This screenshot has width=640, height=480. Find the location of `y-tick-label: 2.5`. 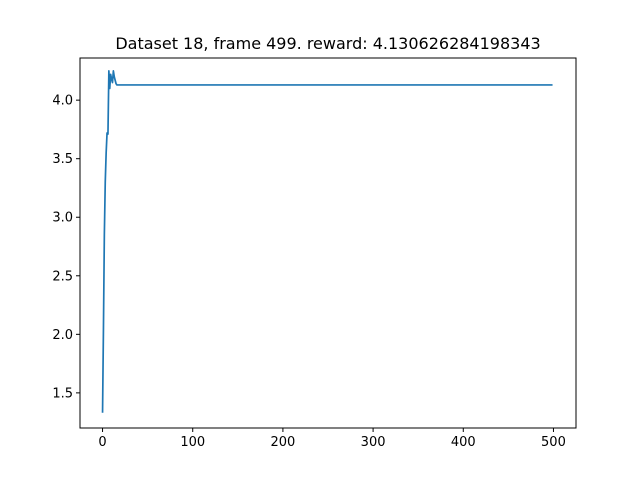

y-tick-label: 2.5 is located at coordinates (62, 276).